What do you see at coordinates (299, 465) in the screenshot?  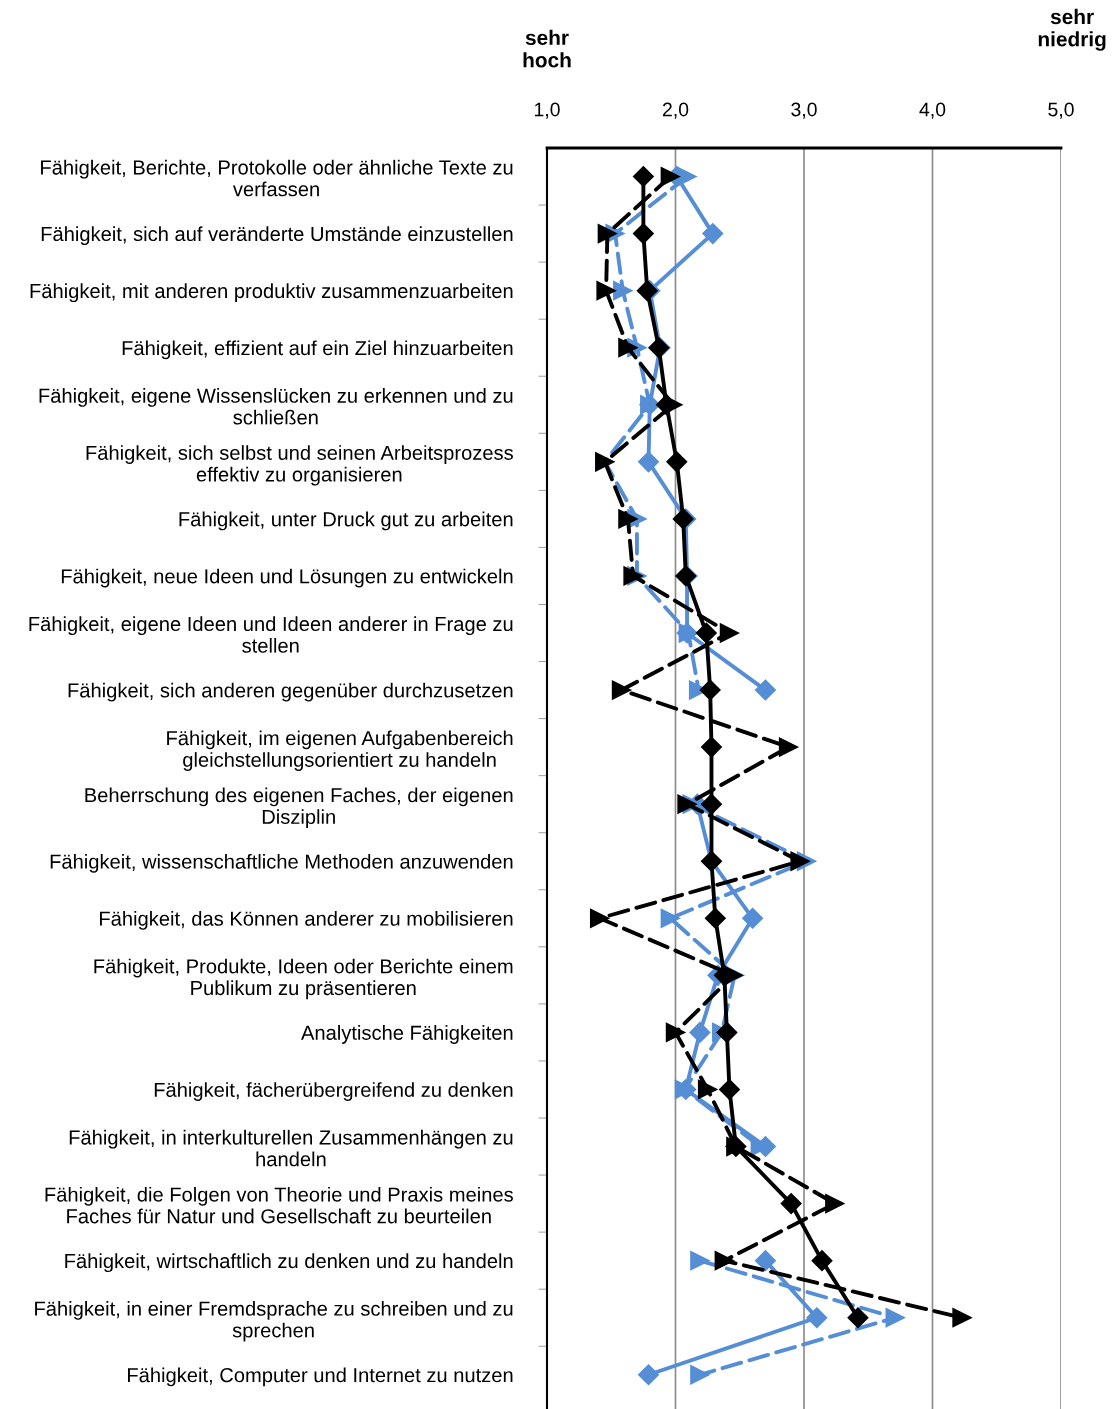 I see `y-tick-label: Fähigkeit, sich selbst und seinen Arbeitsprozess effektiv zu organisieren` at bounding box center [299, 465].